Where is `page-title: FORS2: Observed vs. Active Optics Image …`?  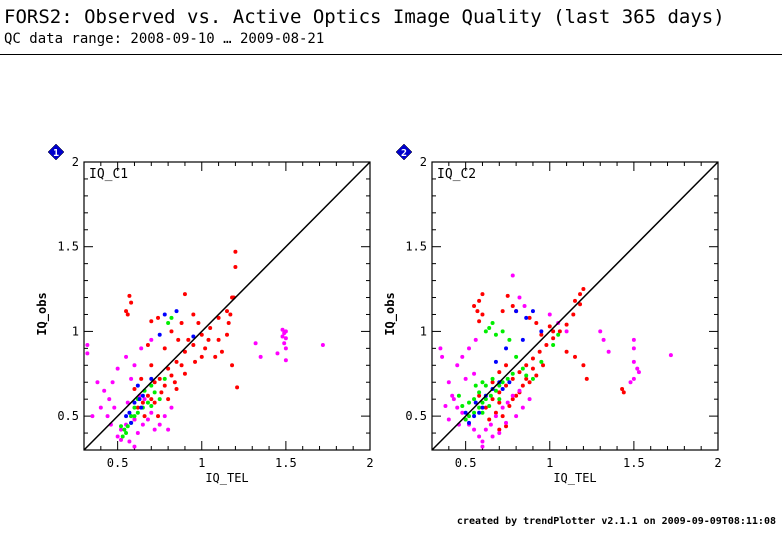 page-title: FORS2: Observed vs. Active Optics Image … is located at coordinates (364, 17).